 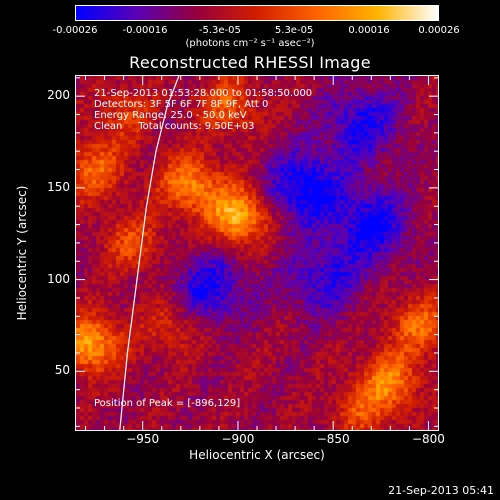 I want to click on colorbar-tick-label: -0.00026, so click(x=75, y=30).